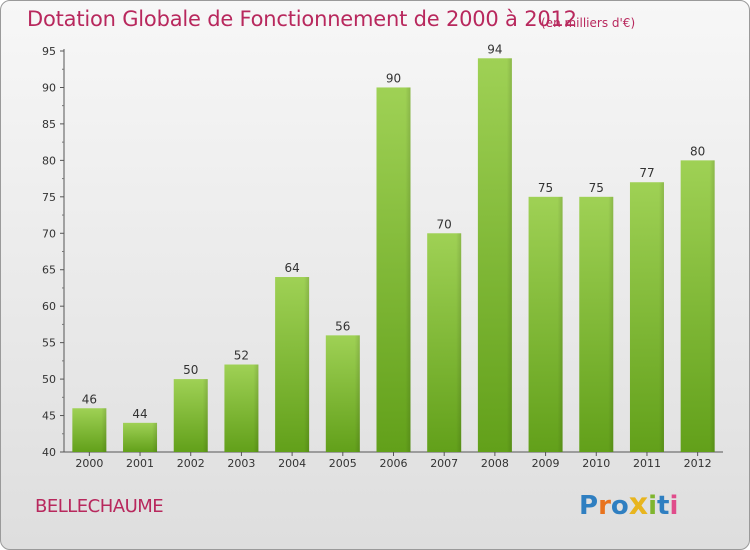 This screenshot has width=750, height=550. Describe the element at coordinates (99, 506) in the screenshot. I see `commune-name: BELLECHAUME` at that location.